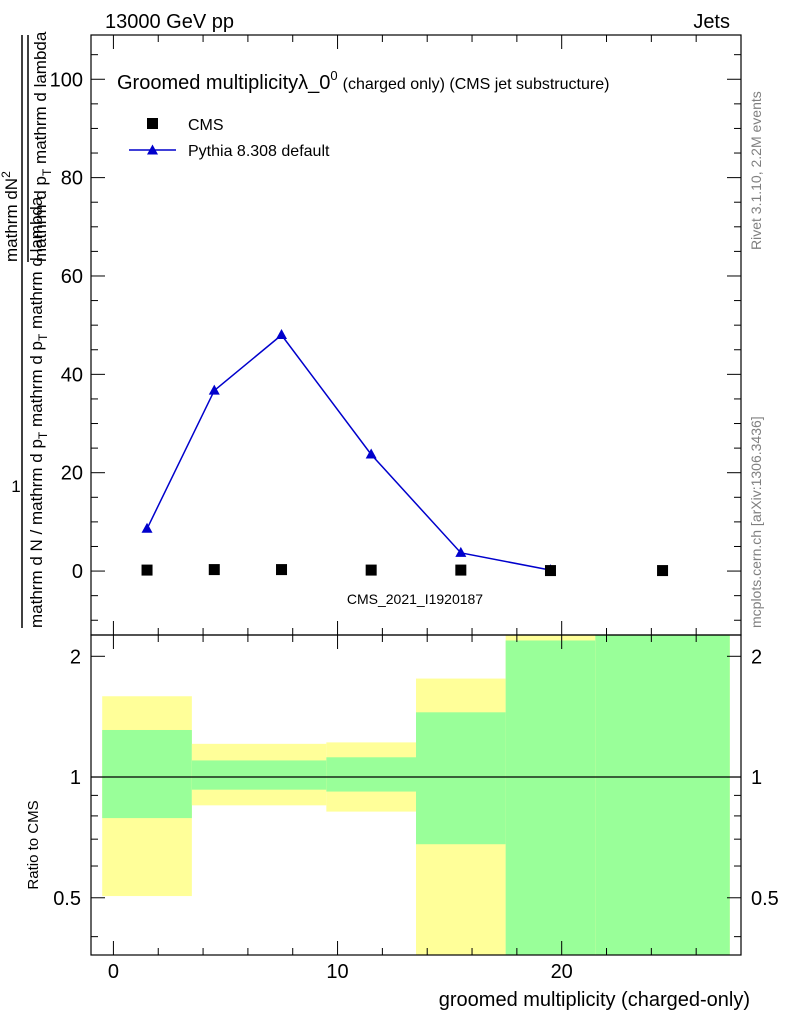 This screenshot has height=1024, width=786. What do you see at coordinates (75, 657) in the screenshot?
I see `ratio-ytick-label-left: 2` at bounding box center [75, 657].